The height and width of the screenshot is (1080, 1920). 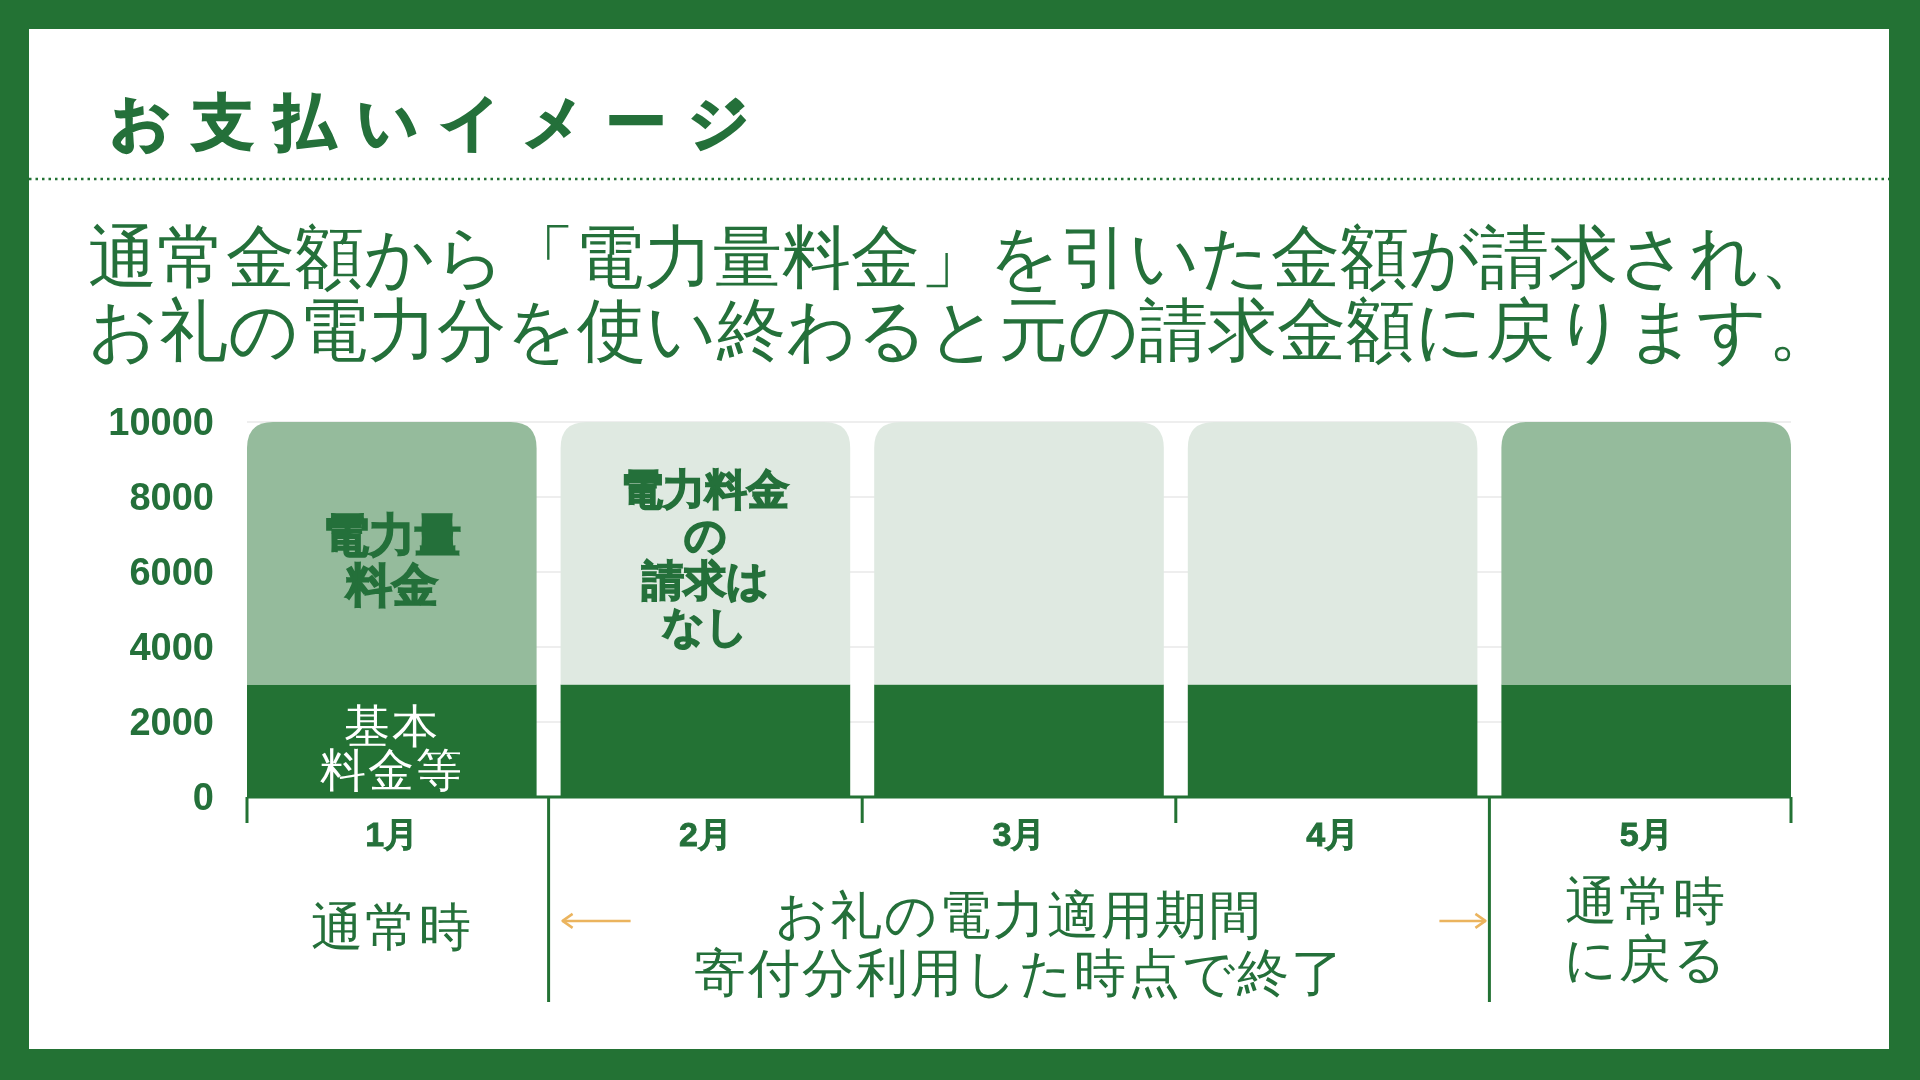 I want to click on y-tick-label: 8000, so click(x=171, y=497).